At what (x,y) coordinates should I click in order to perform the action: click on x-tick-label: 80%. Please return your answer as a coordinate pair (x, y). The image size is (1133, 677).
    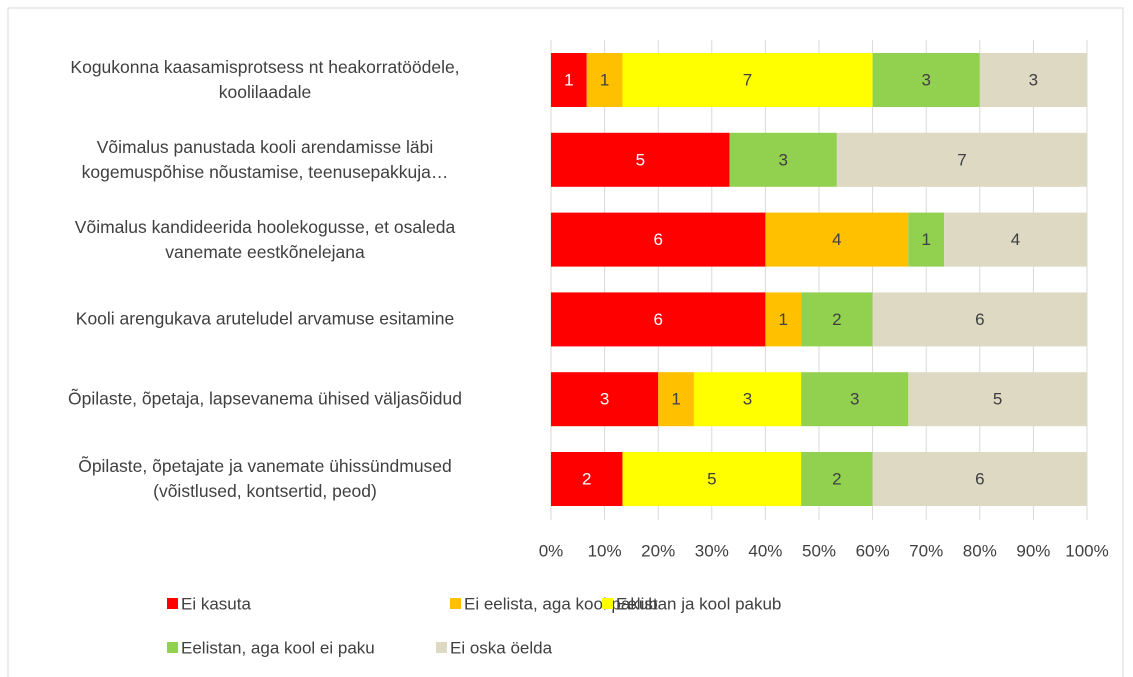
    Looking at the image, I should click on (980, 550).